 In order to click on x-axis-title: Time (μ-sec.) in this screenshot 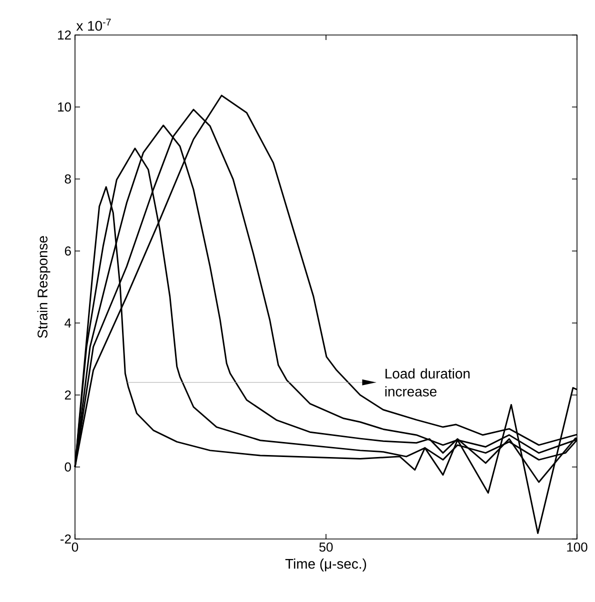, I will do `click(325, 565)`.